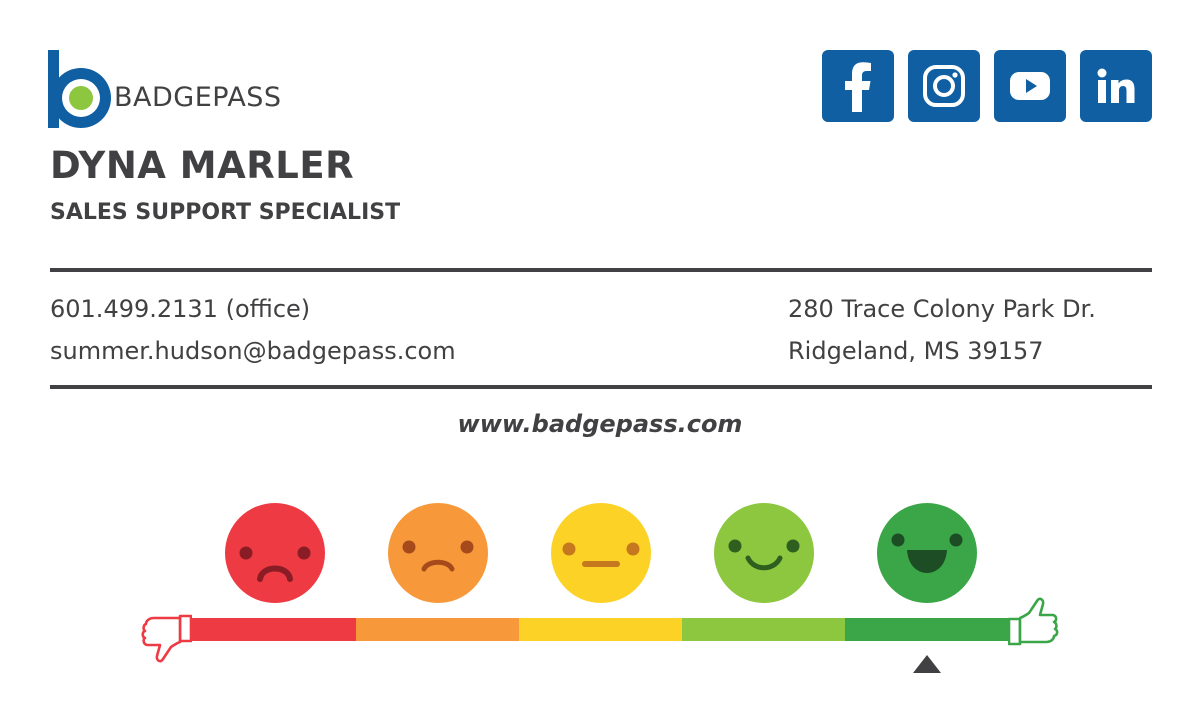 The width and height of the screenshot is (1200, 721). What do you see at coordinates (180, 309) in the screenshot?
I see `phone-number: 601.499.2131 (office)` at bounding box center [180, 309].